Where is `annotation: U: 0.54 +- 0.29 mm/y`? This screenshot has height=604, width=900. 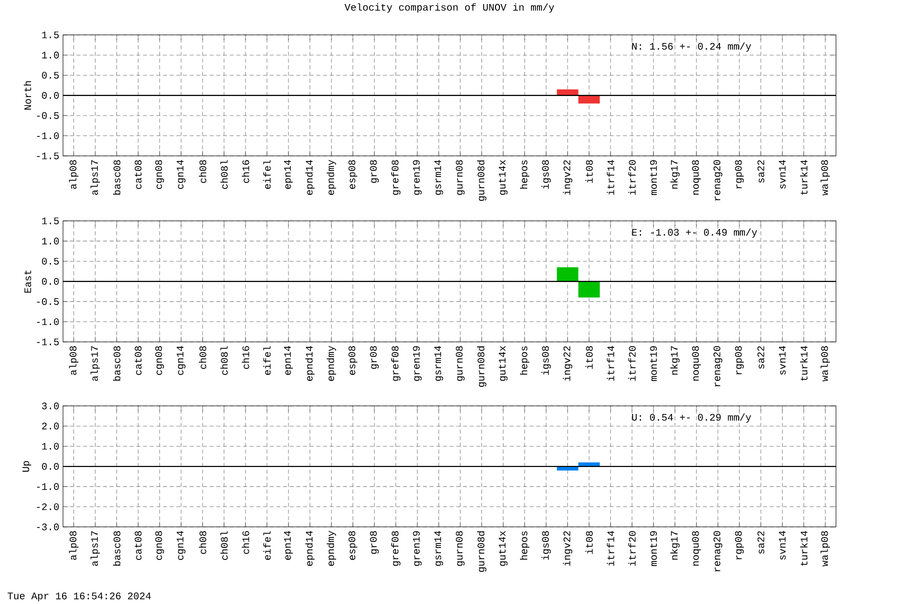
annotation: U: 0.54 +- 0.29 mm/y is located at coordinates (692, 418).